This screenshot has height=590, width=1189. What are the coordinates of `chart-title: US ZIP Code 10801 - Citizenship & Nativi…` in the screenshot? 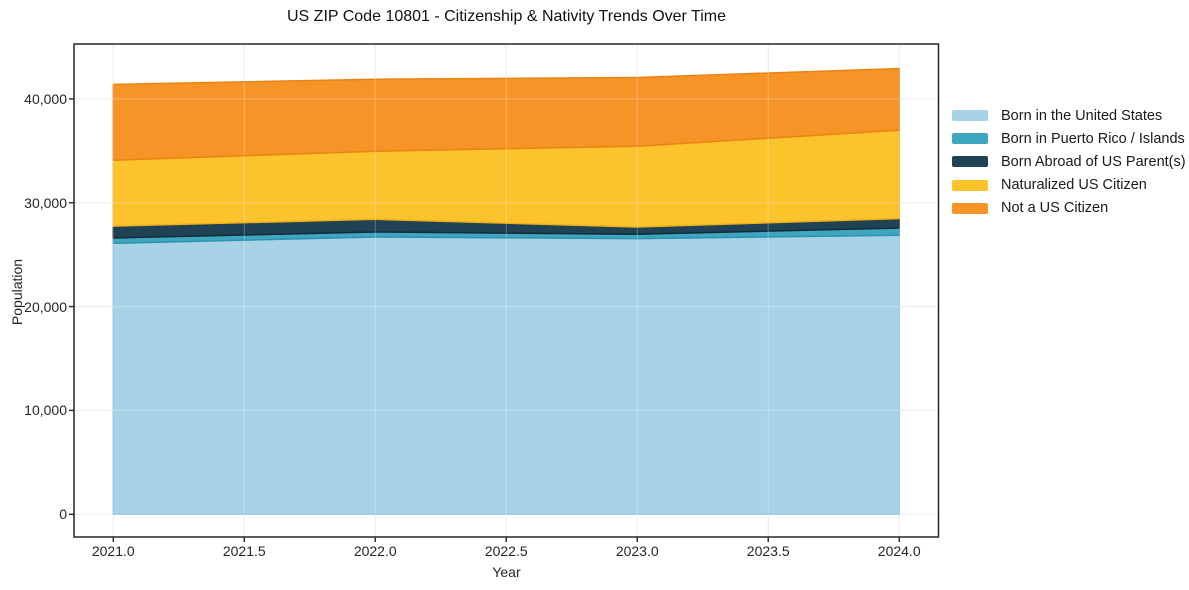 It's located at (506, 16).